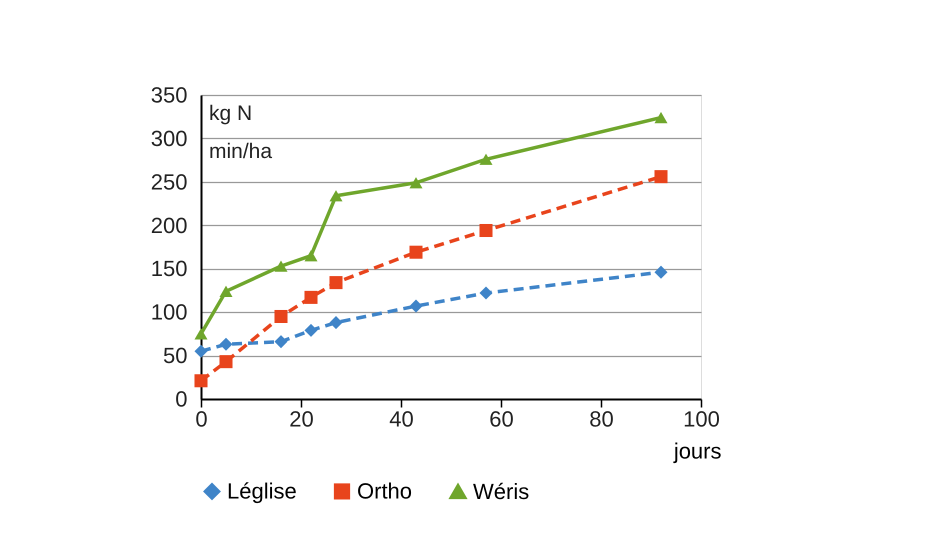 The width and height of the screenshot is (930, 534). Describe the element at coordinates (262, 491) in the screenshot. I see `legend-label: Léglise` at that location.